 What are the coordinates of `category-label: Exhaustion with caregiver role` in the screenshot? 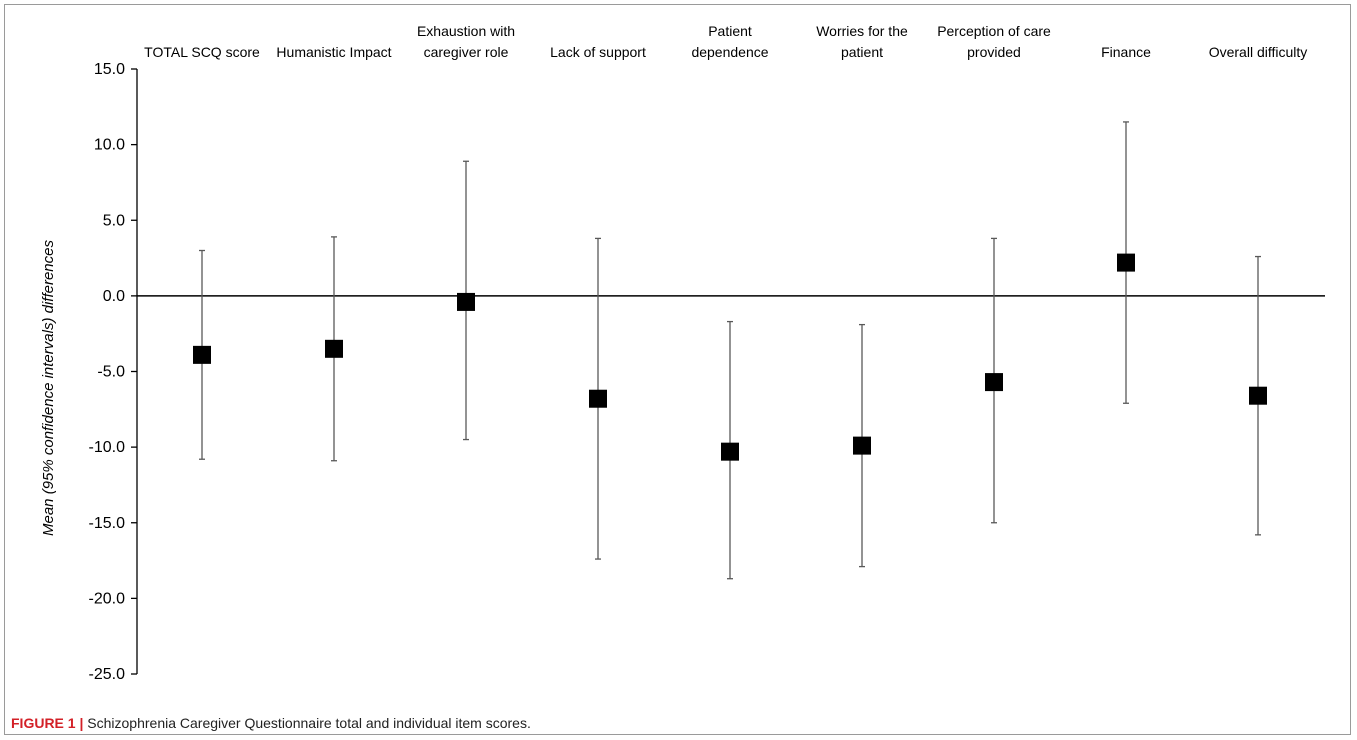 It's located at (466, 41).